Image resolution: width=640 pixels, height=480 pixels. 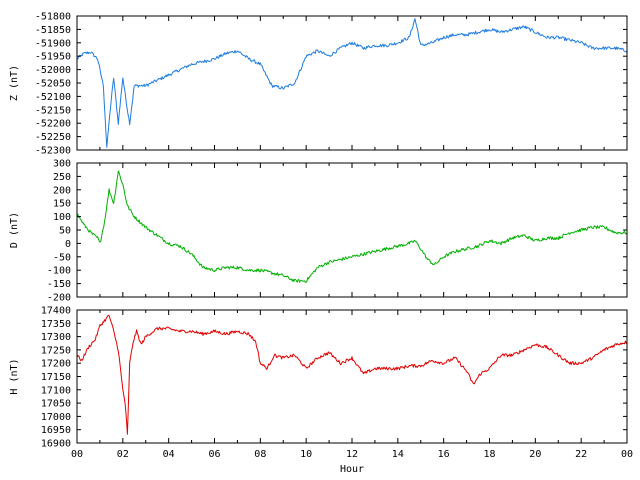 What do you see at coordinates (65, 231) in the screenshot?
I see `y-tick-label: 50` at bounding box center [65, 231].